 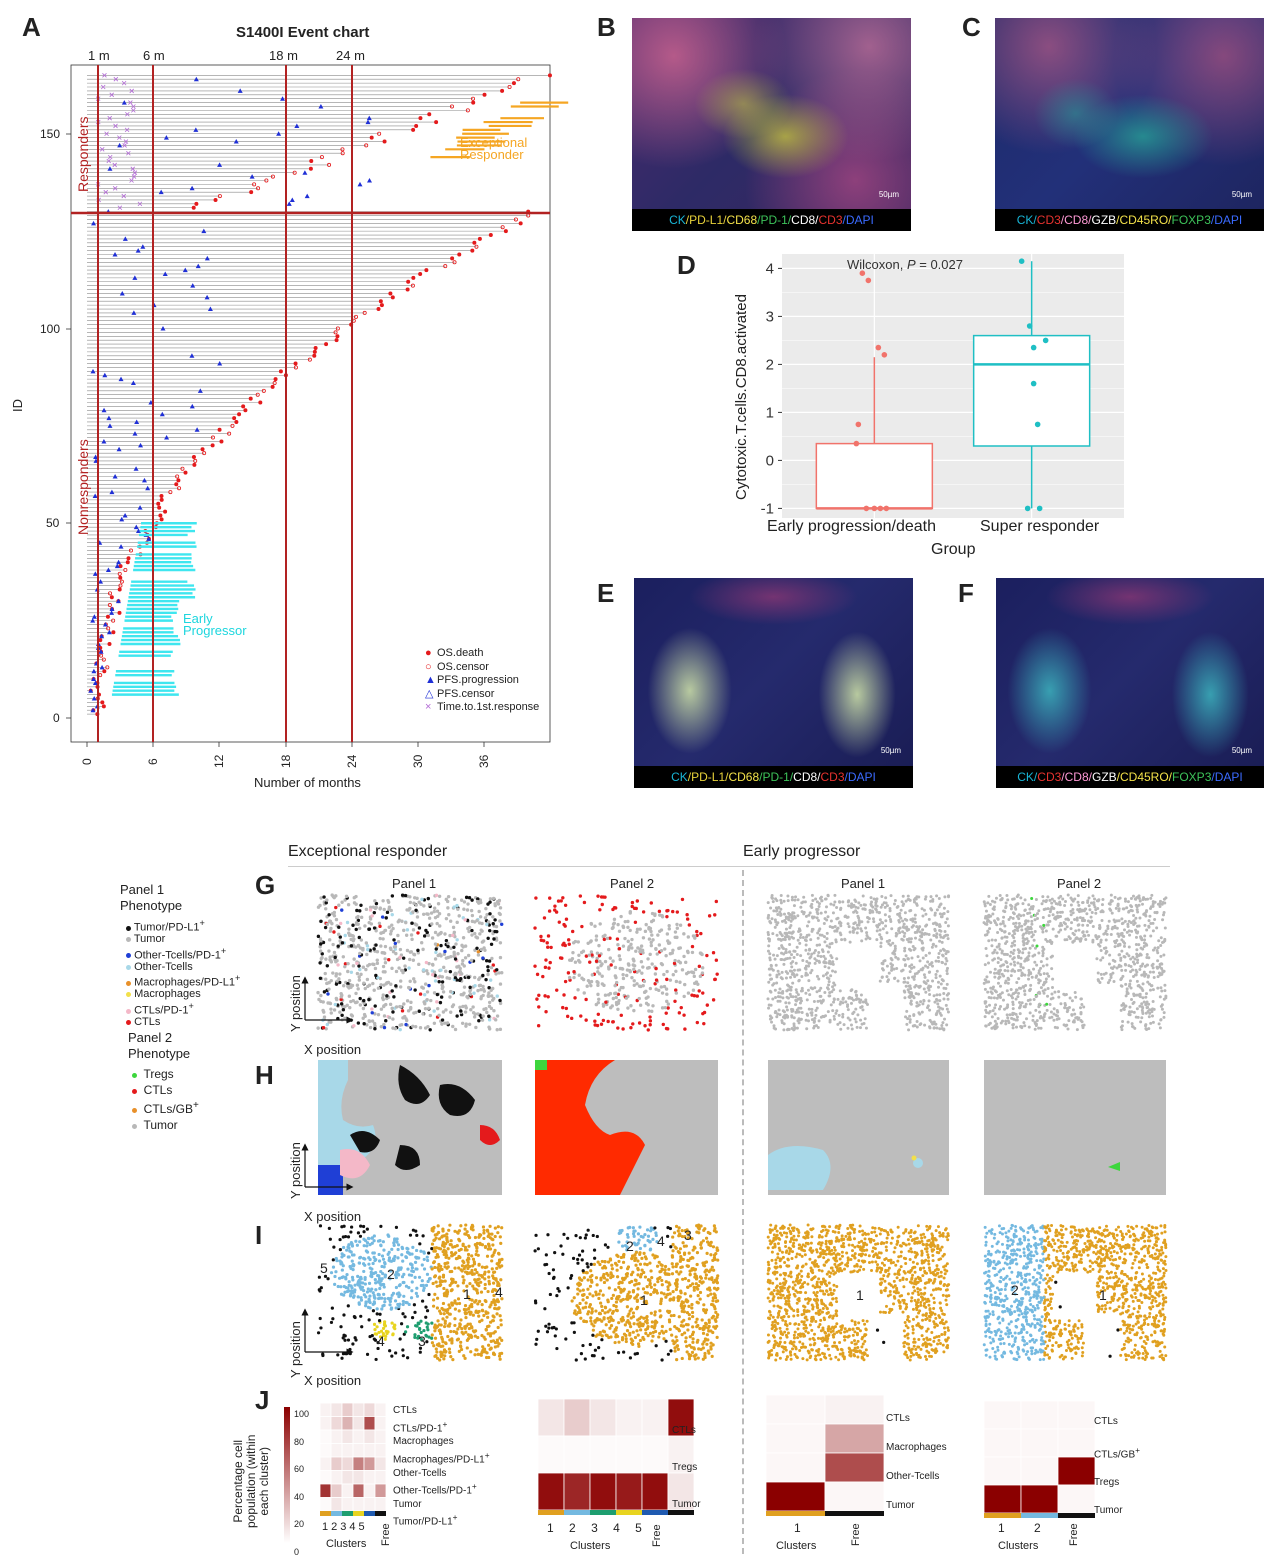 I want to click on a-xtick-6: 6, so click(x=153, y=761).